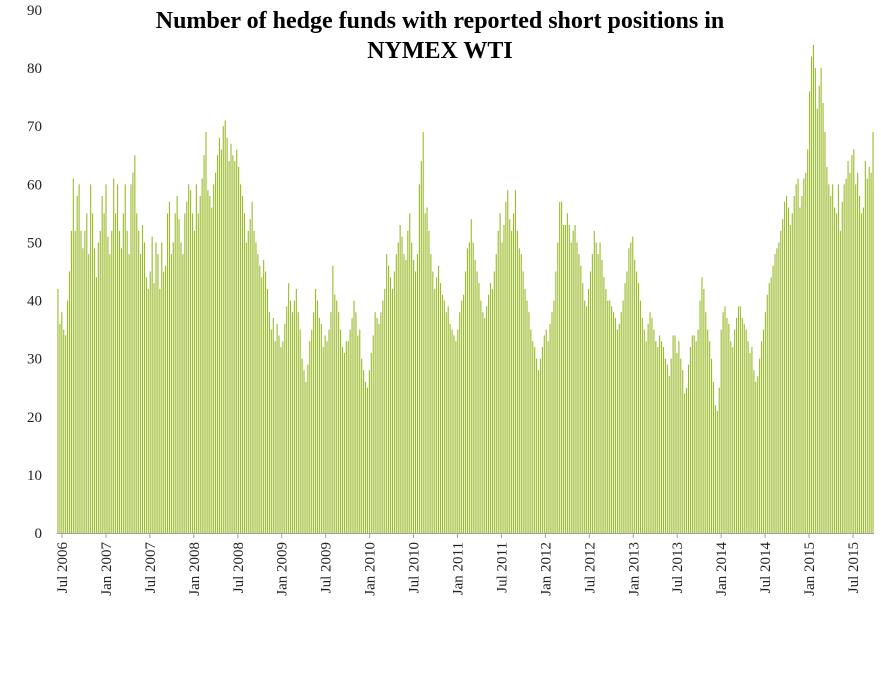 This screenshot has height=692, width=881. What do you see at coordinates (195, 569) in the screenshot?
I see `x-tick-label: Jan 2008` at bounding box center [195, 569].